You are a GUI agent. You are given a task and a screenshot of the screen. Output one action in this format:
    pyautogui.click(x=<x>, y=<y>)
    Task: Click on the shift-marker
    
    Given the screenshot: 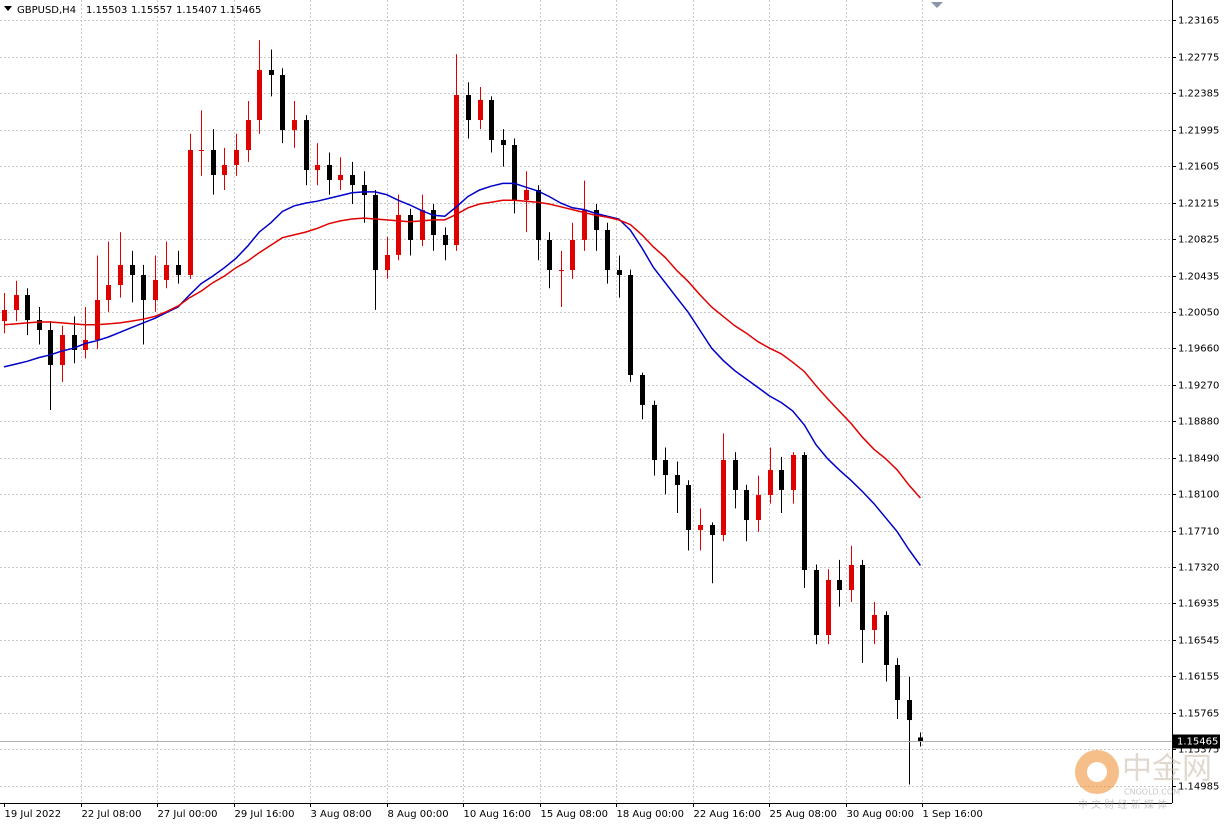 What is the action you would take?
    pyautogui.click(x=937, y=5)
    